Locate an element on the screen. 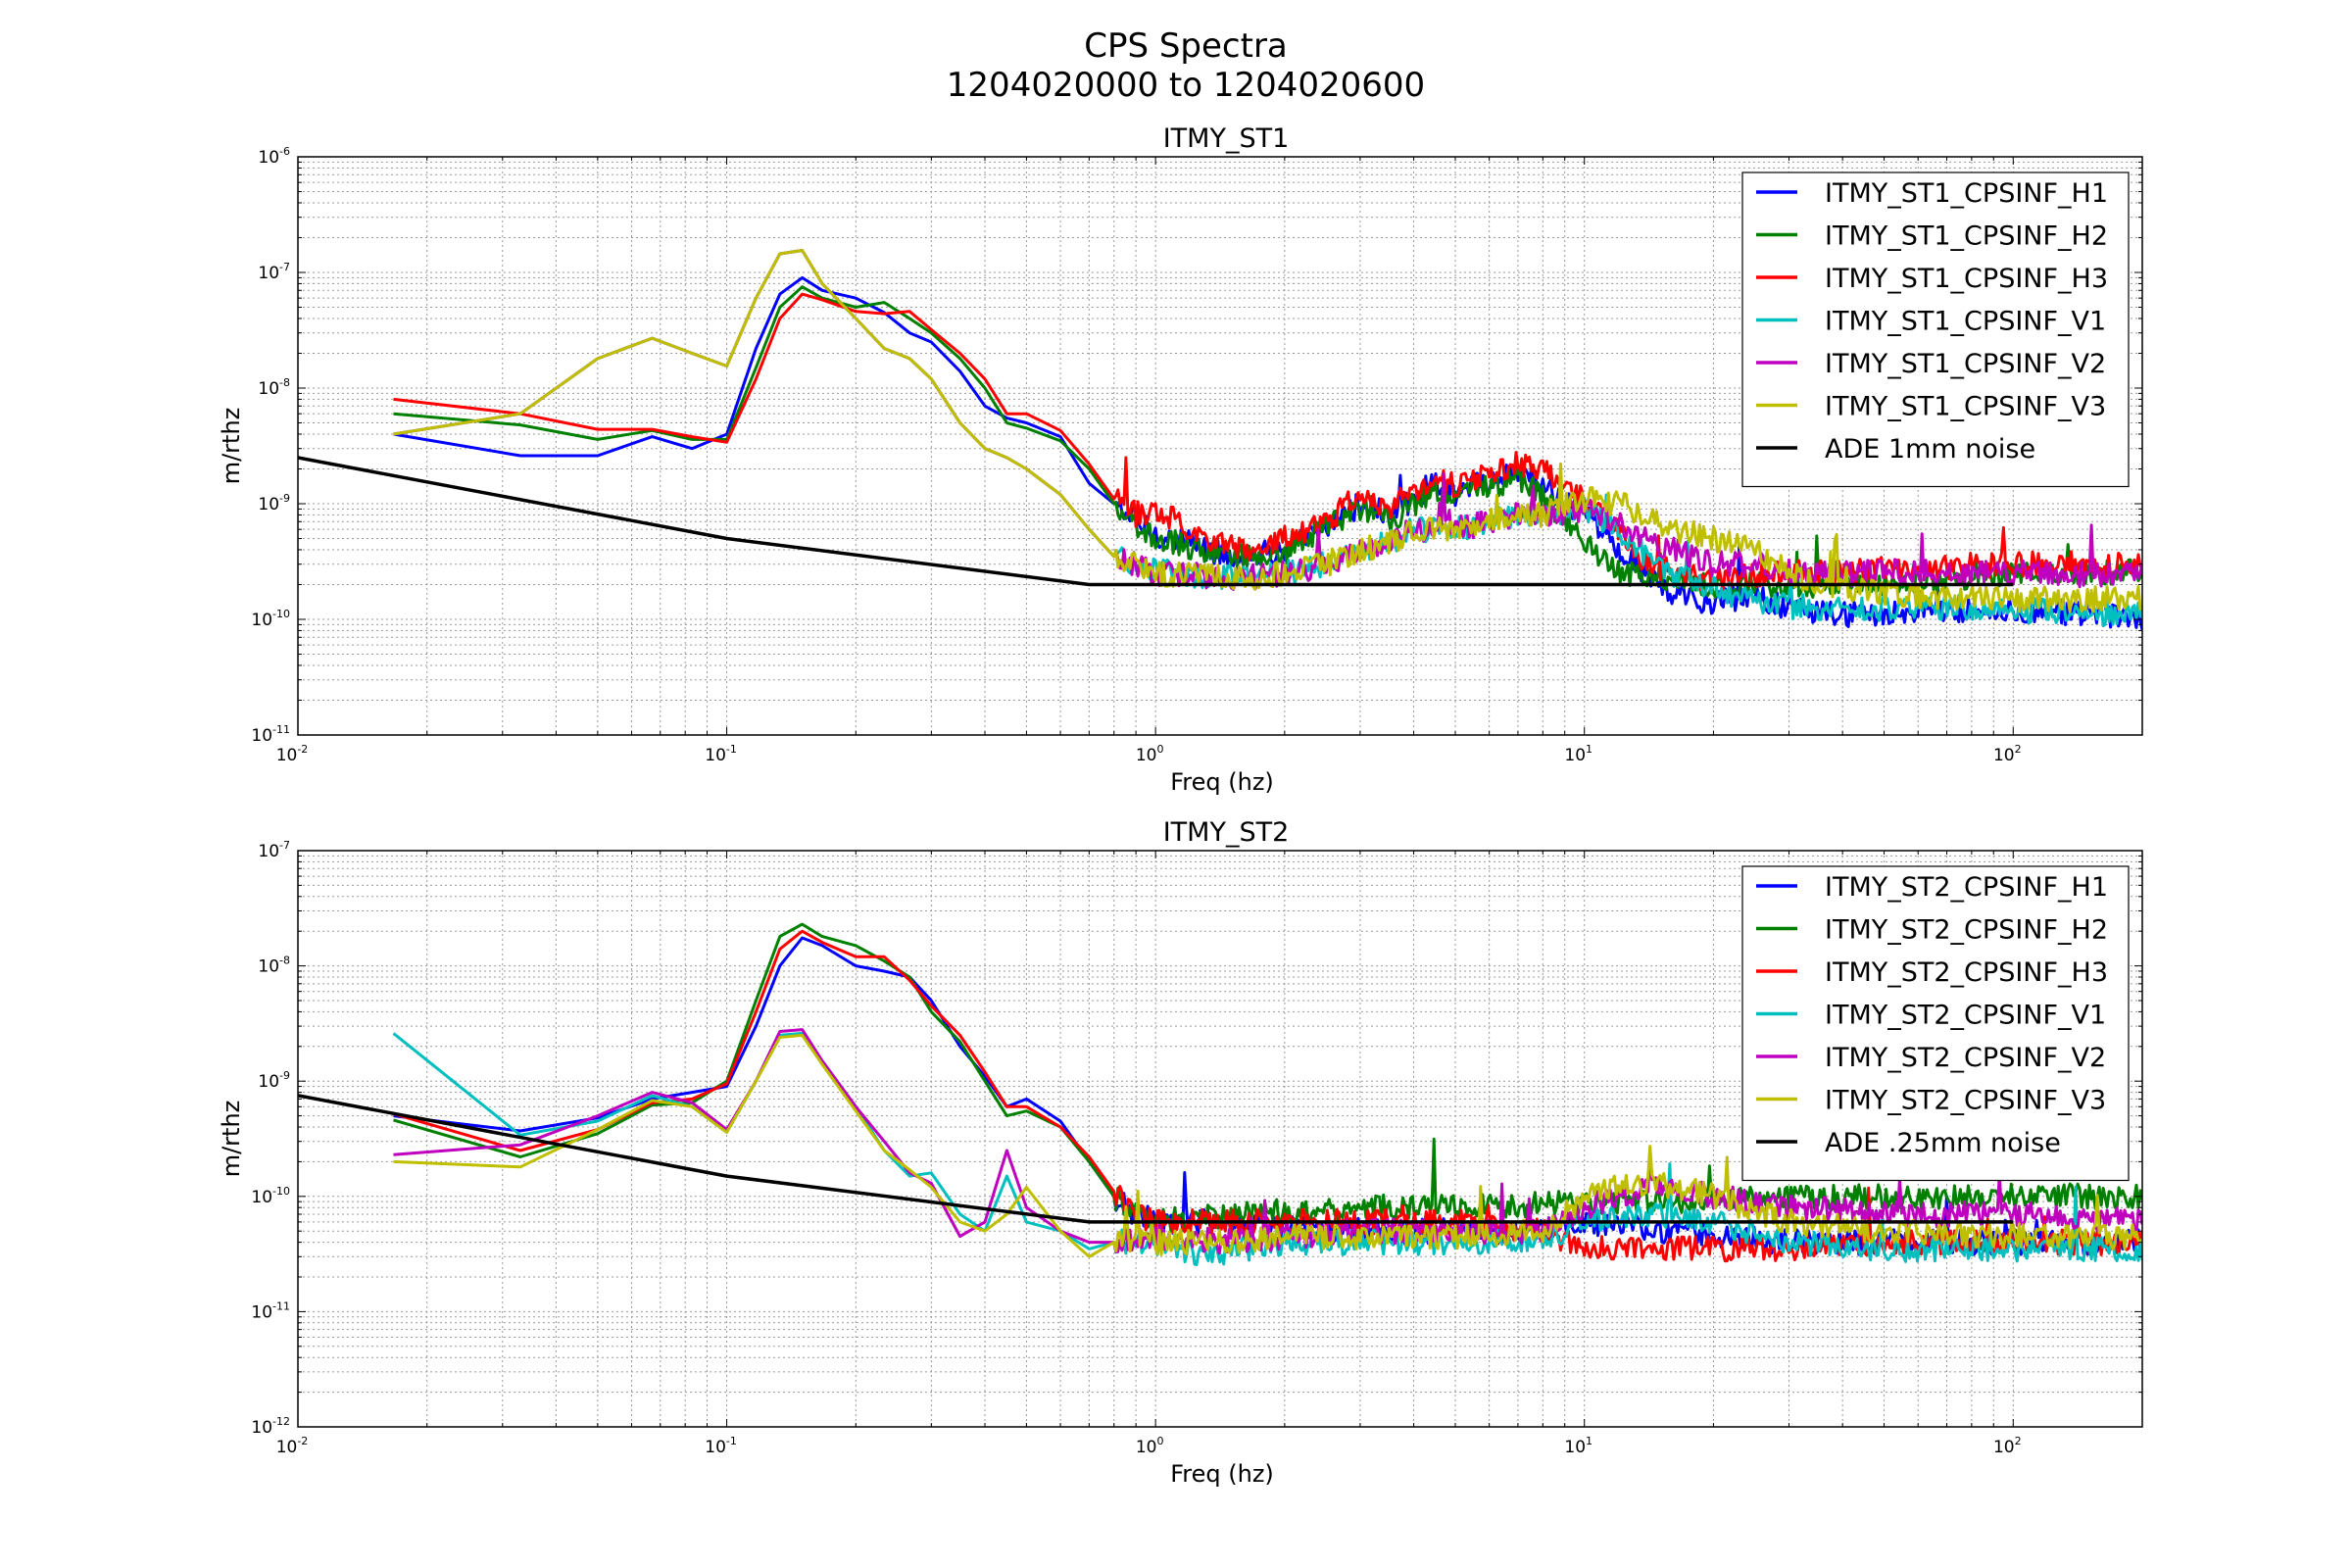 This screenshot has width=2352, height=1568. series-line-itmy-st2-cpsinf-v2 is located at coordinates (1267, 1141).